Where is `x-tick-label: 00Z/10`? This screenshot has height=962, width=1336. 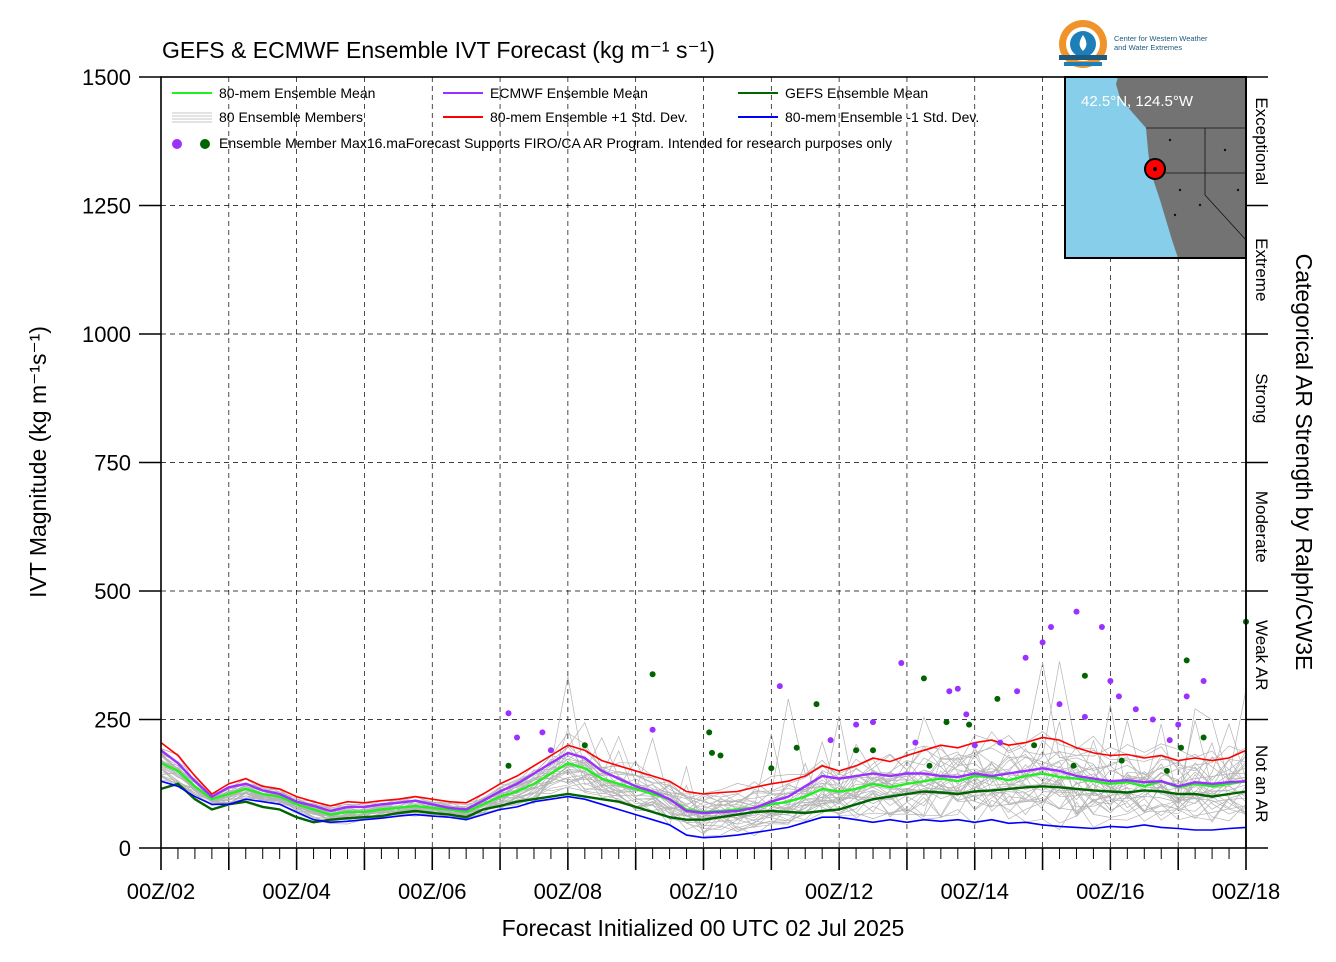 x-tick-label: 00Z/10 is located at coordinates (703, 891).